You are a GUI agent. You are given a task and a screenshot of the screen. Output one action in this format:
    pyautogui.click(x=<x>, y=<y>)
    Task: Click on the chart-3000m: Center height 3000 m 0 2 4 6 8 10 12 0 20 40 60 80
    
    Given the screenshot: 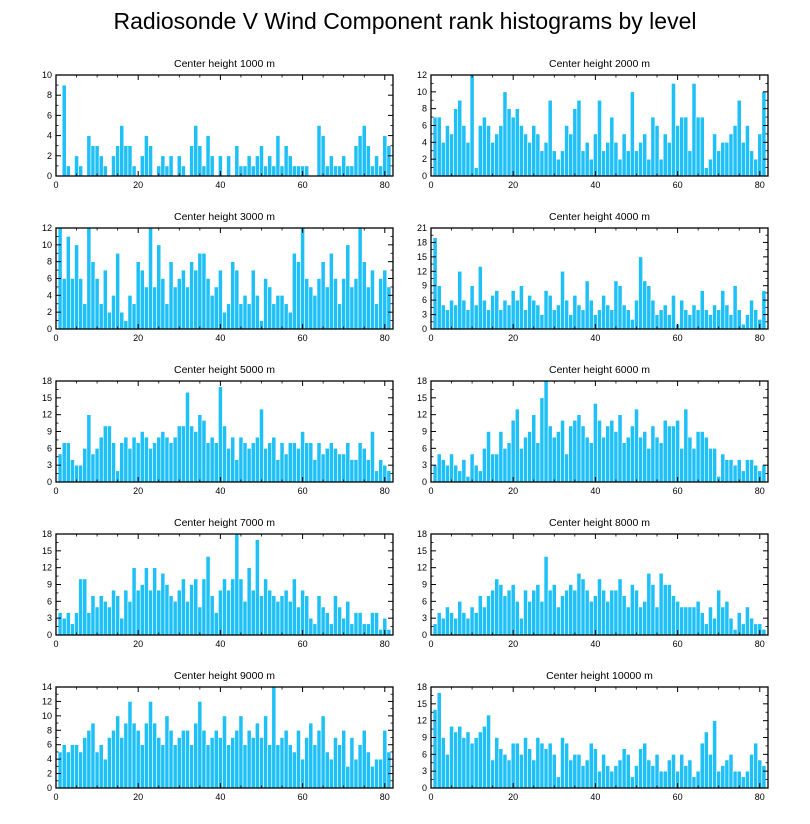 What is the action you would take?
    pyautogui.click(x=218, y=277)
    